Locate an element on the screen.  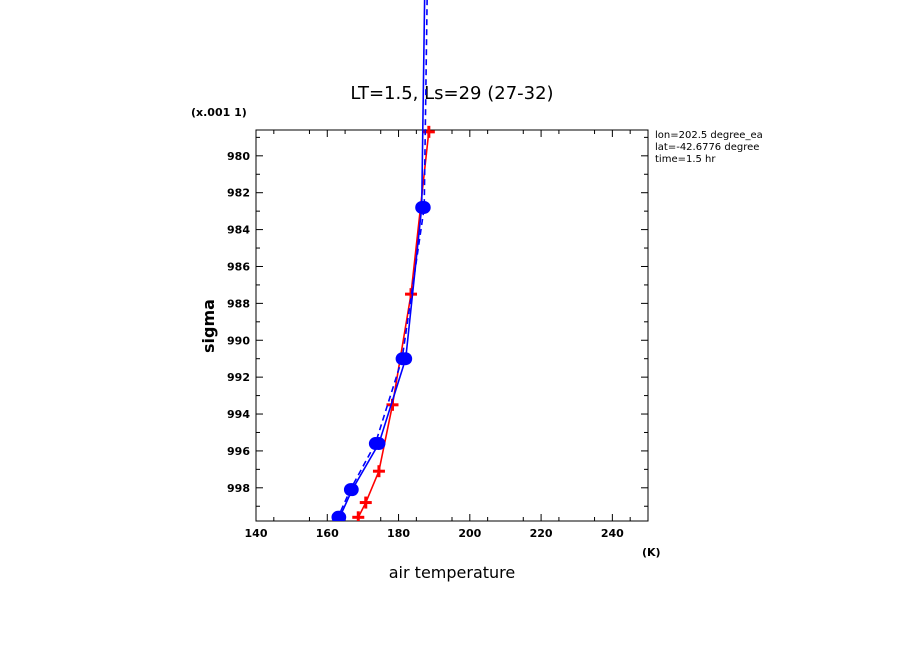
x-axis-title: air temperature is located at coordinates (452, 572).